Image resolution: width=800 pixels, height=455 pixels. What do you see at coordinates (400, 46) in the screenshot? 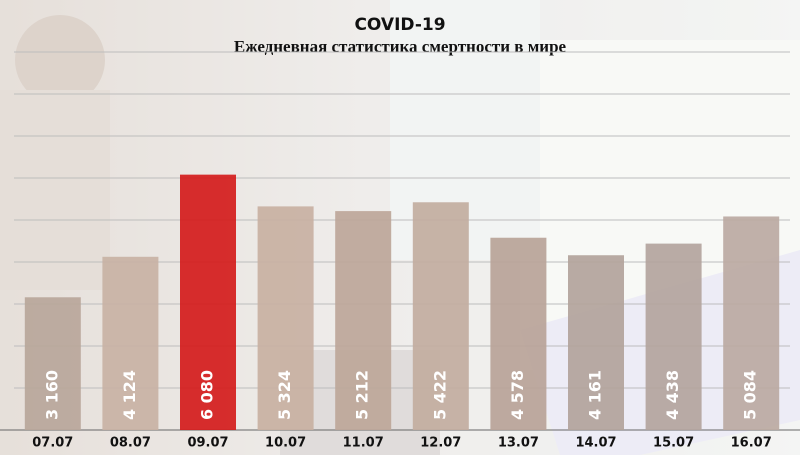
I see `chart-subtitle: Ежедневная статистика смертности в мире` at bounding box center [400, 46].